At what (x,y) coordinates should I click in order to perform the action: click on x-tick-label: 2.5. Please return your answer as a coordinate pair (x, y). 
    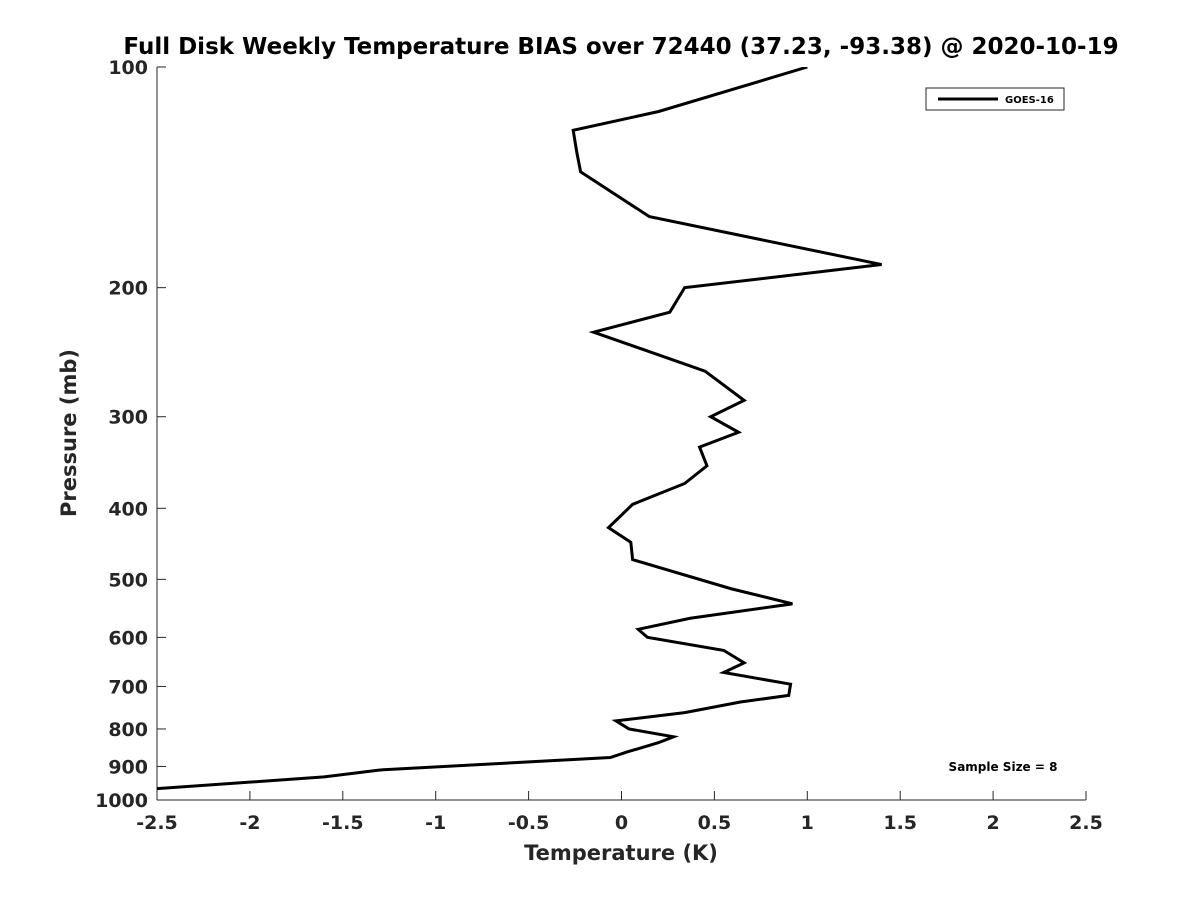
    Looking at the image, I should click on (1086, 823).